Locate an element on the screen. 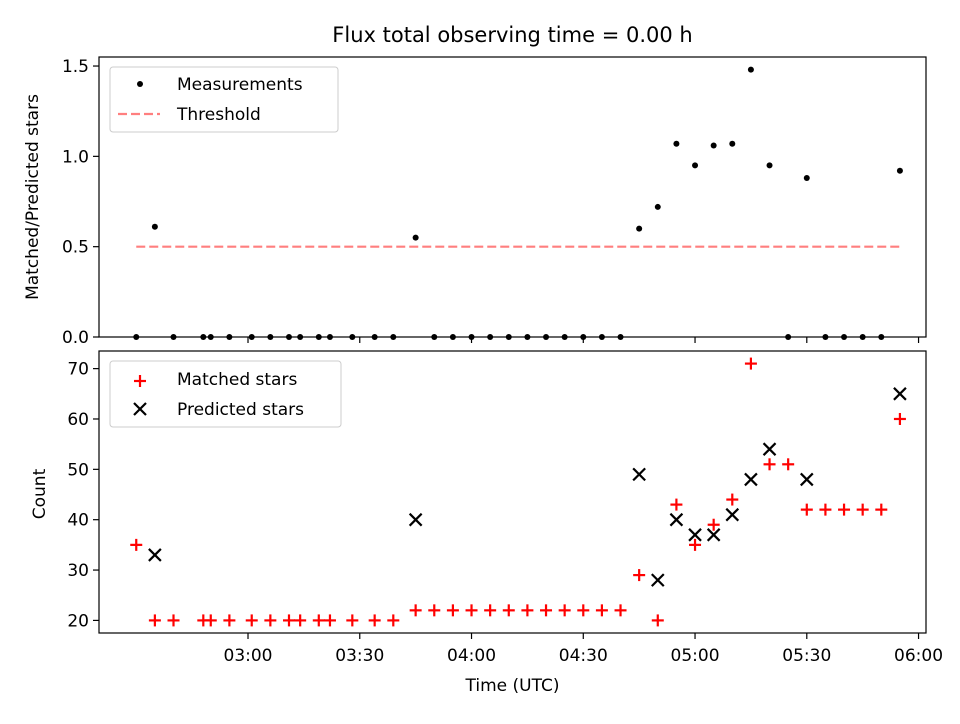 The image size is (960, 724). top-y-tick-label: 0.5 is located at coordinates (75, 248).